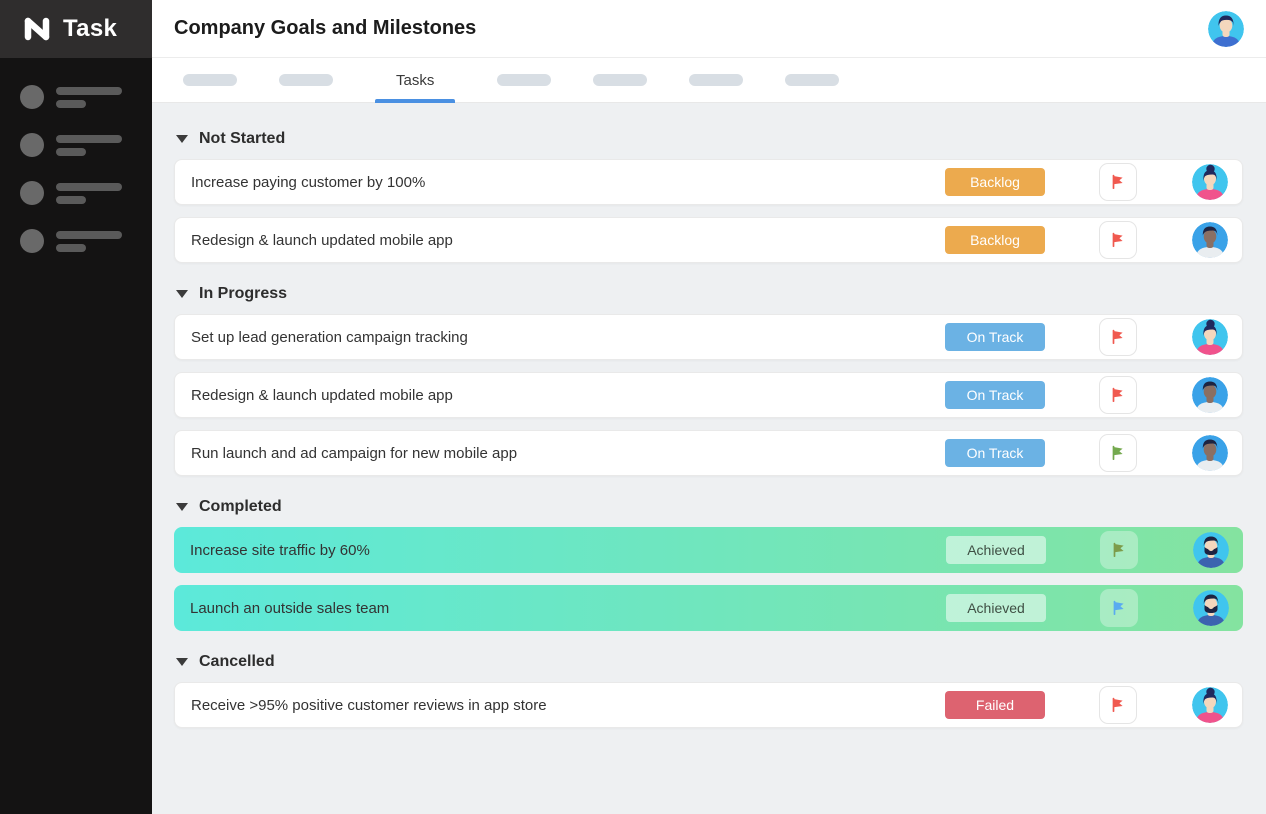 This screenshot has width=1266, height=814. I want to click on section-header: In Progress, so click(709, 294).